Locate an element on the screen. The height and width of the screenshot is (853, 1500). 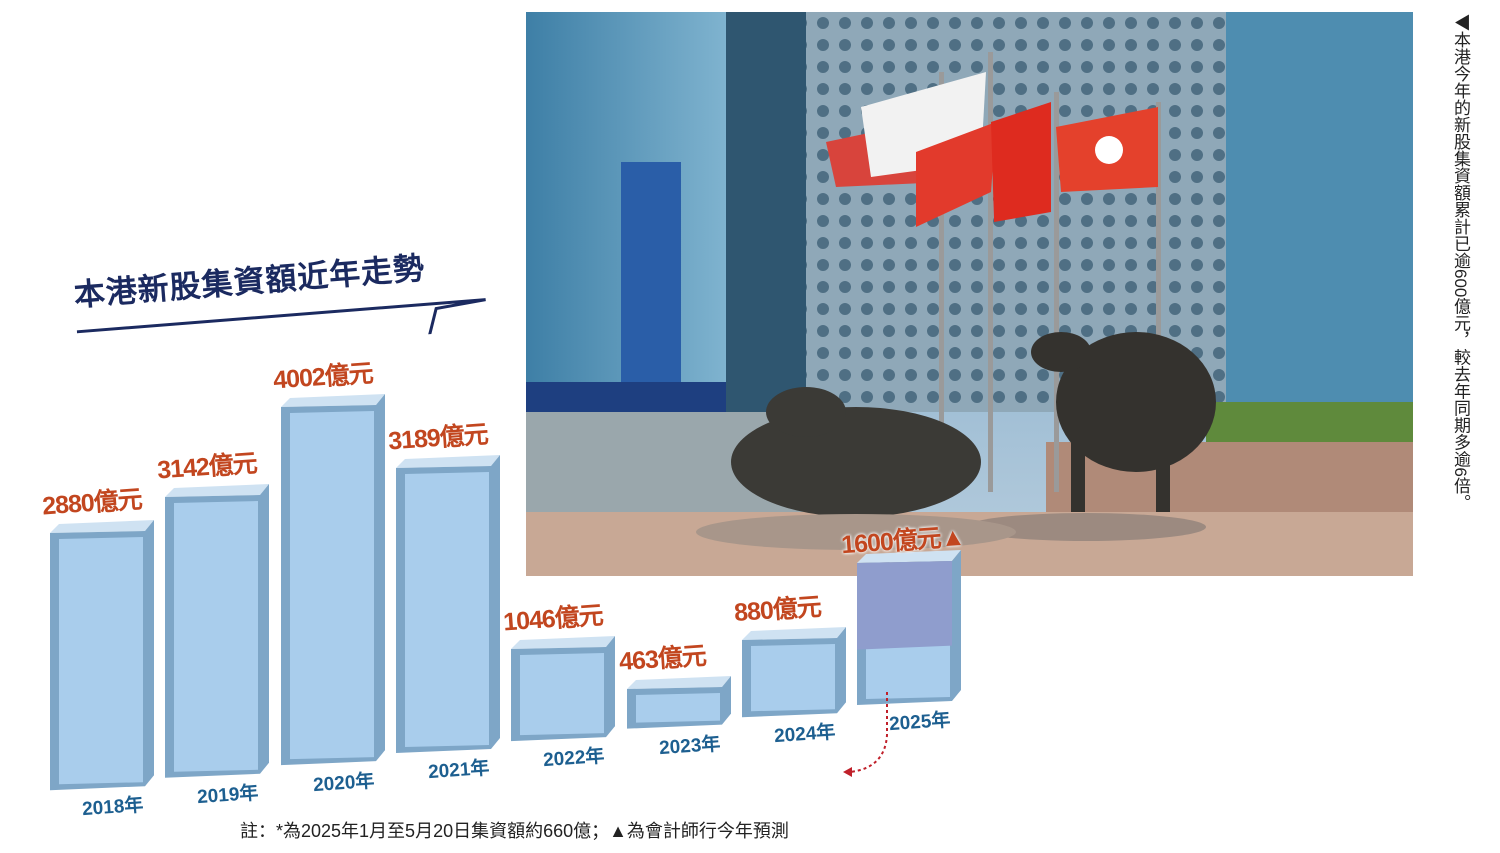
value-label: 3189億元 is located at coordinates (438, 438).